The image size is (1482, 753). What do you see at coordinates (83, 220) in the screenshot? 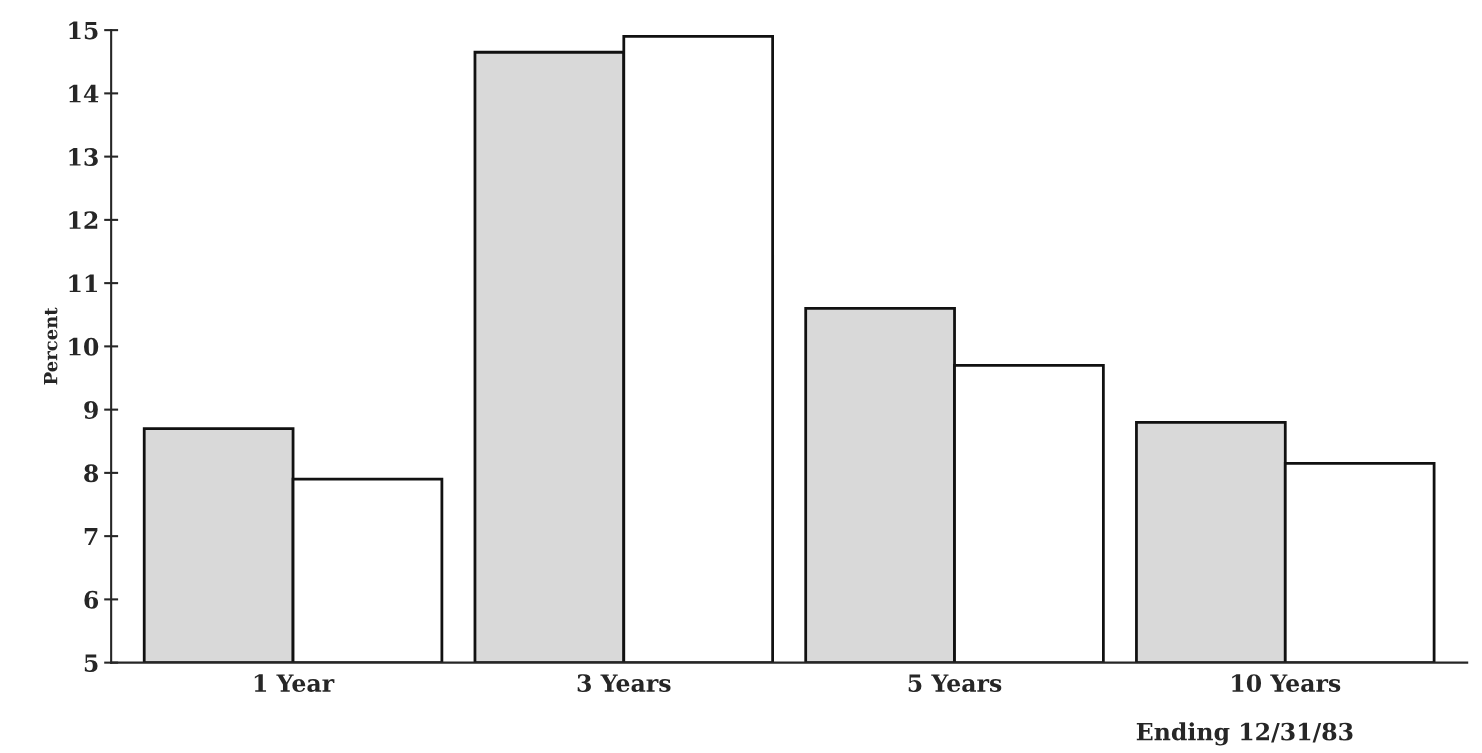
I see `y-tick-label: 12` at bounding box center [83, 220].